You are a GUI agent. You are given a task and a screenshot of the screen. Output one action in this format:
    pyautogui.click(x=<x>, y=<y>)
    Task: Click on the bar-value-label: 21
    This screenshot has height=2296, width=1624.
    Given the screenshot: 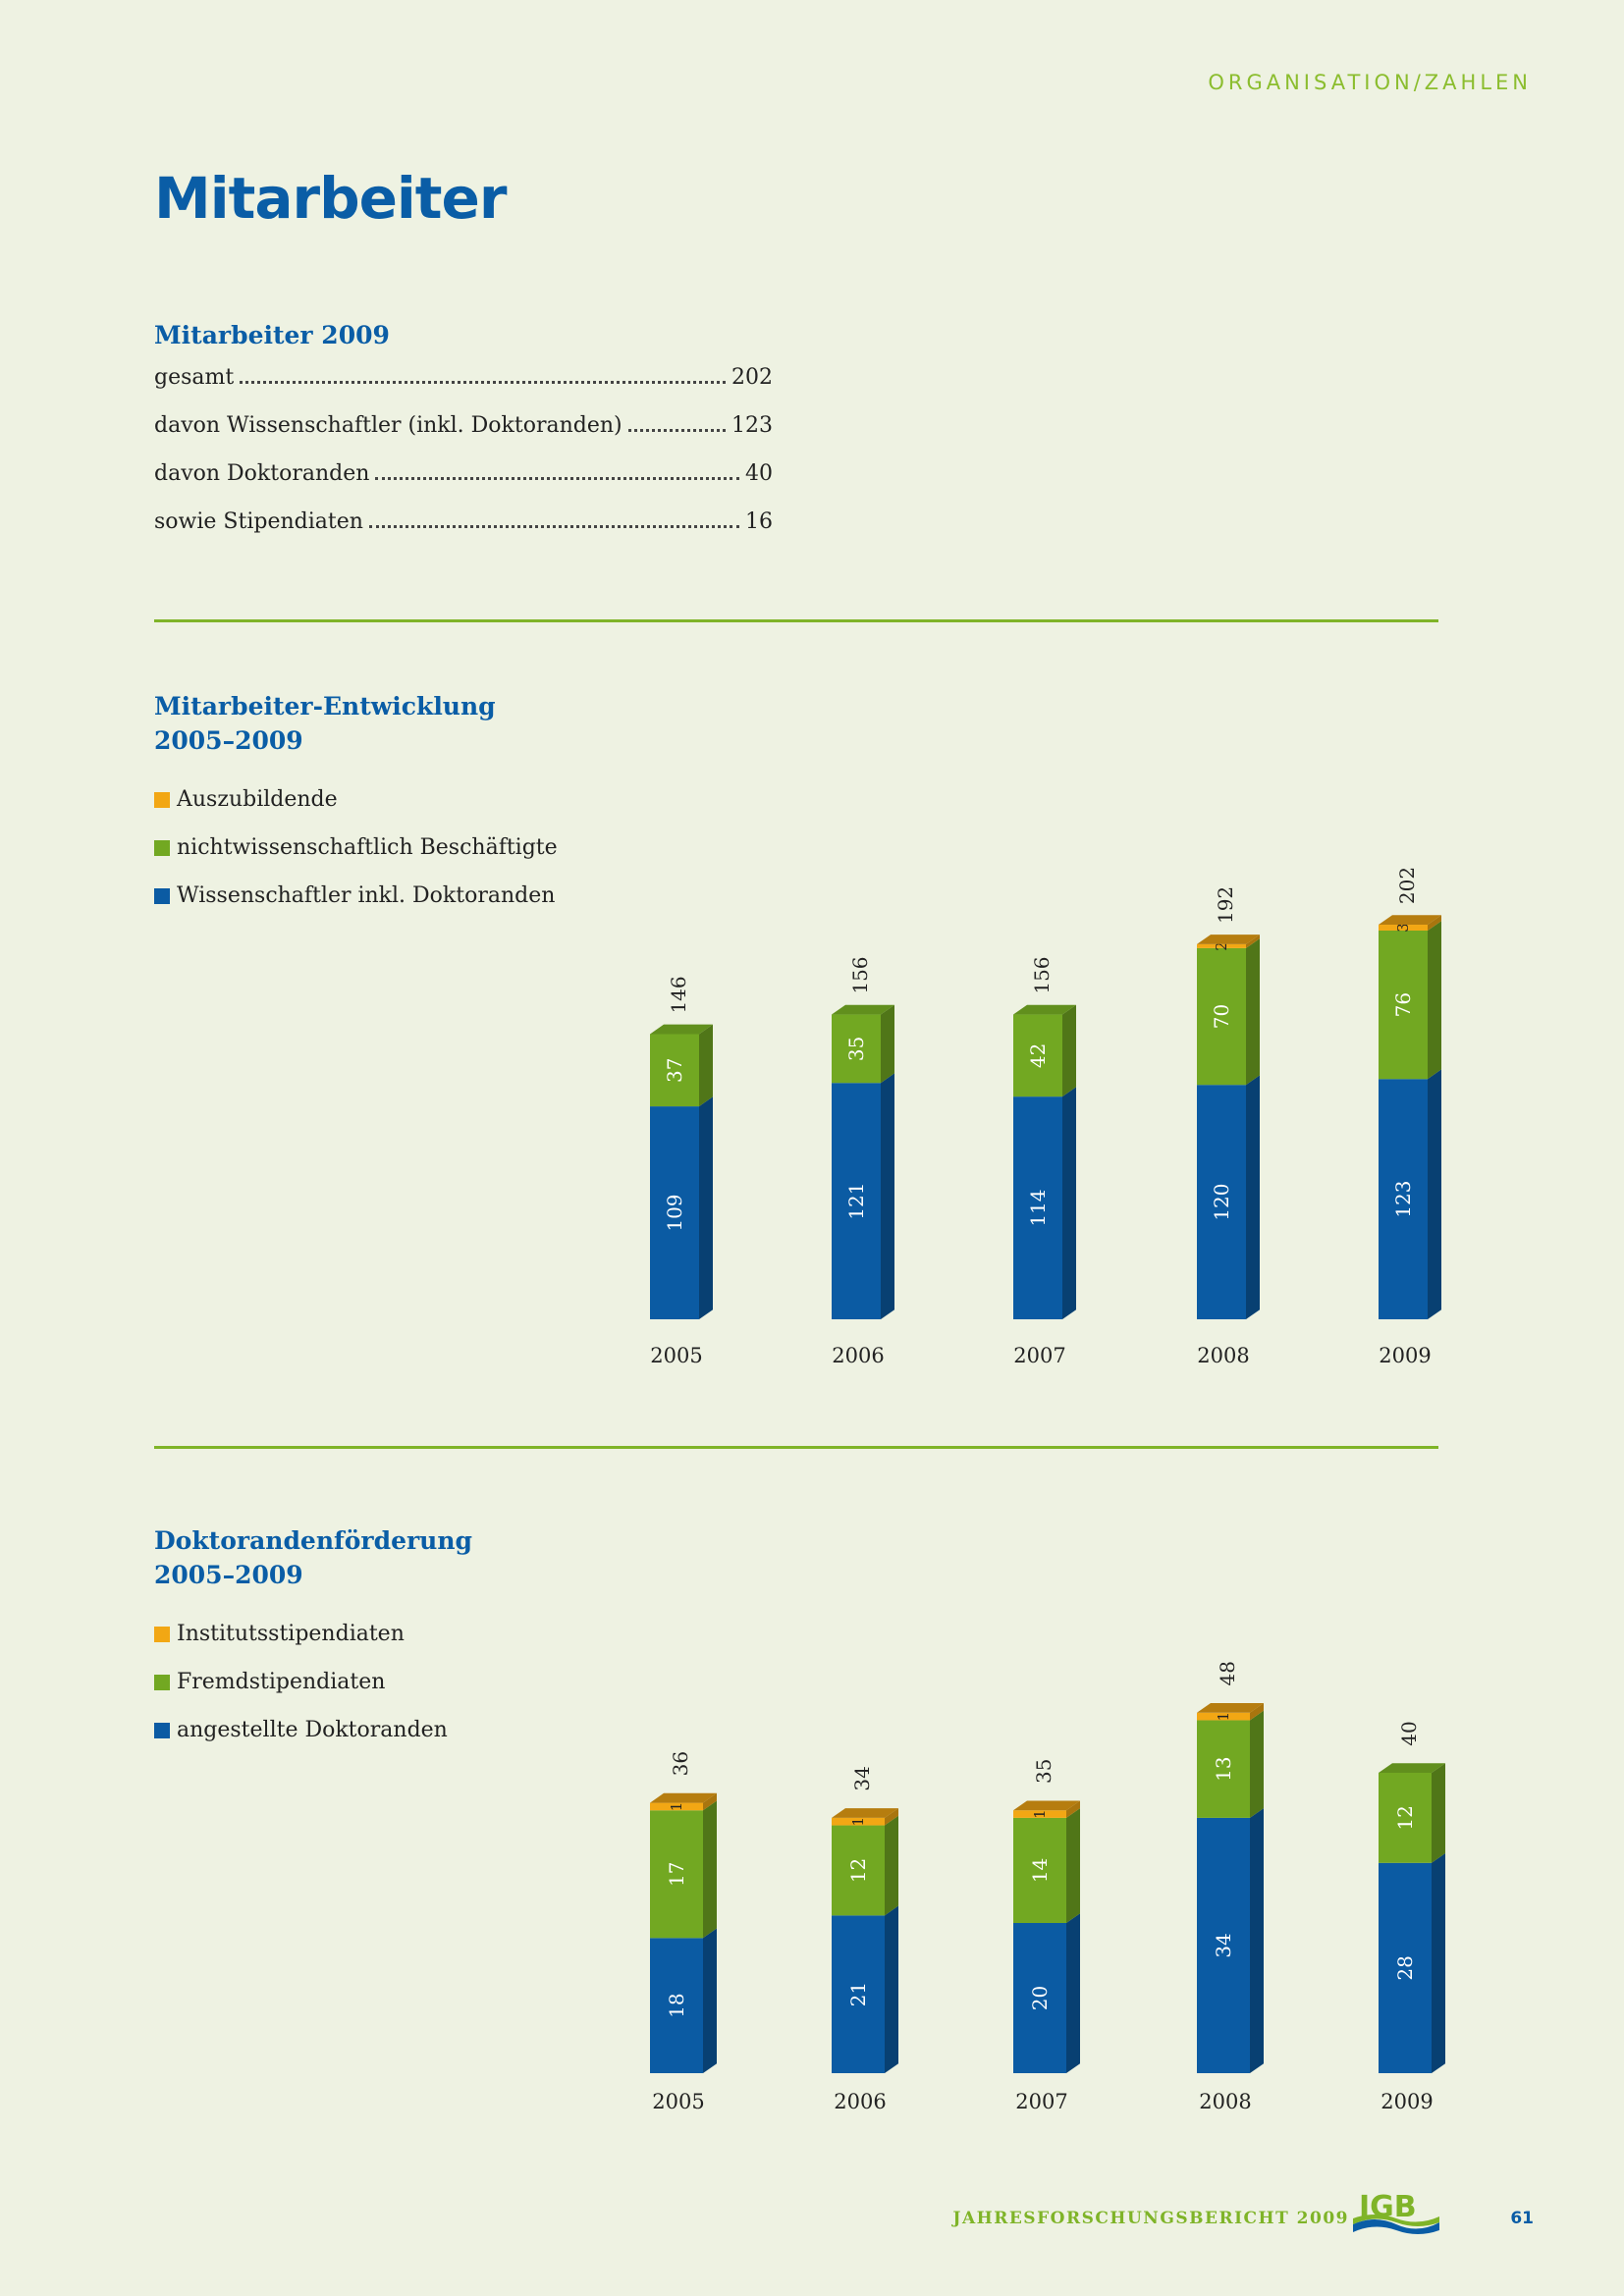 What is the action you would take?
    pyautogui.click(x=858, y=1994)
    